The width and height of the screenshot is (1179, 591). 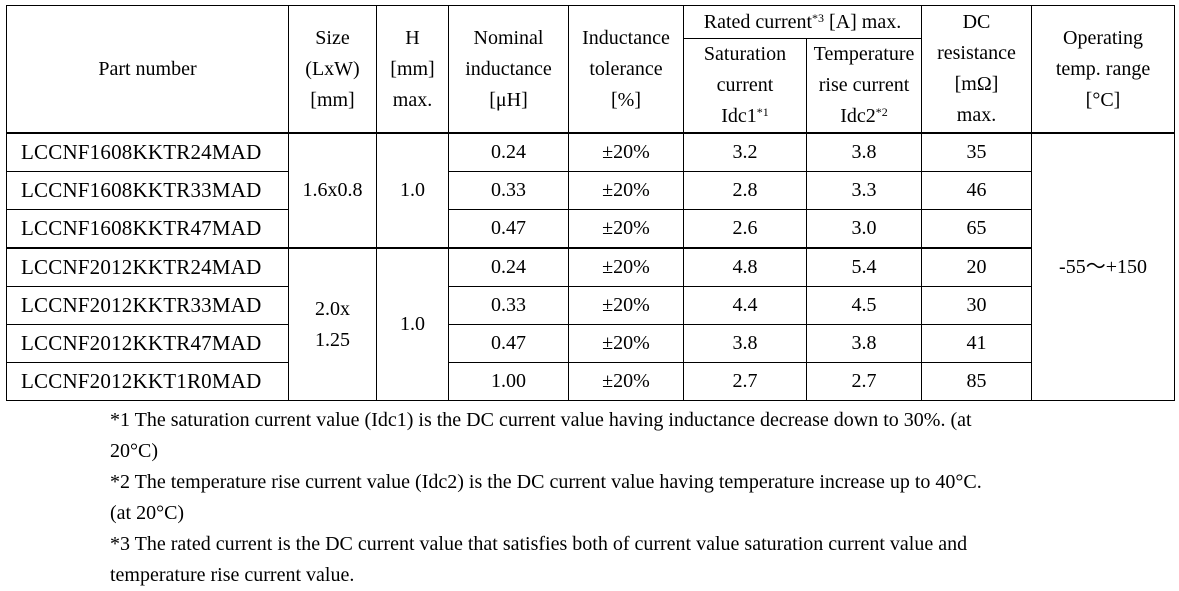 What do you see at coordinates (412, 37) in the screenshot?
I see `header-h-line1: H` at bounding box center [412, 37].